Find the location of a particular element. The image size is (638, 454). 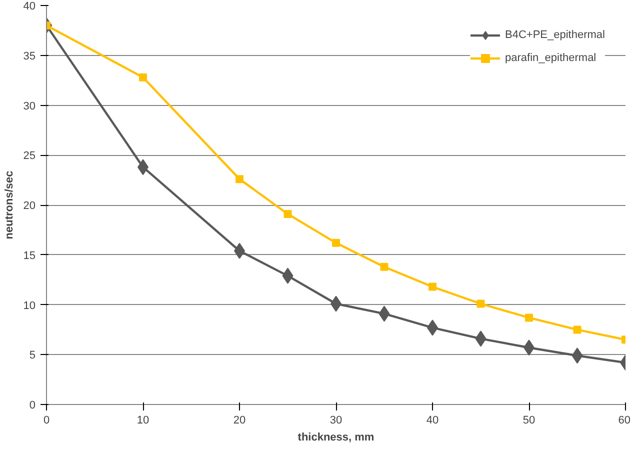

y-tick-label: 20 is located at coordinates (29, 206).